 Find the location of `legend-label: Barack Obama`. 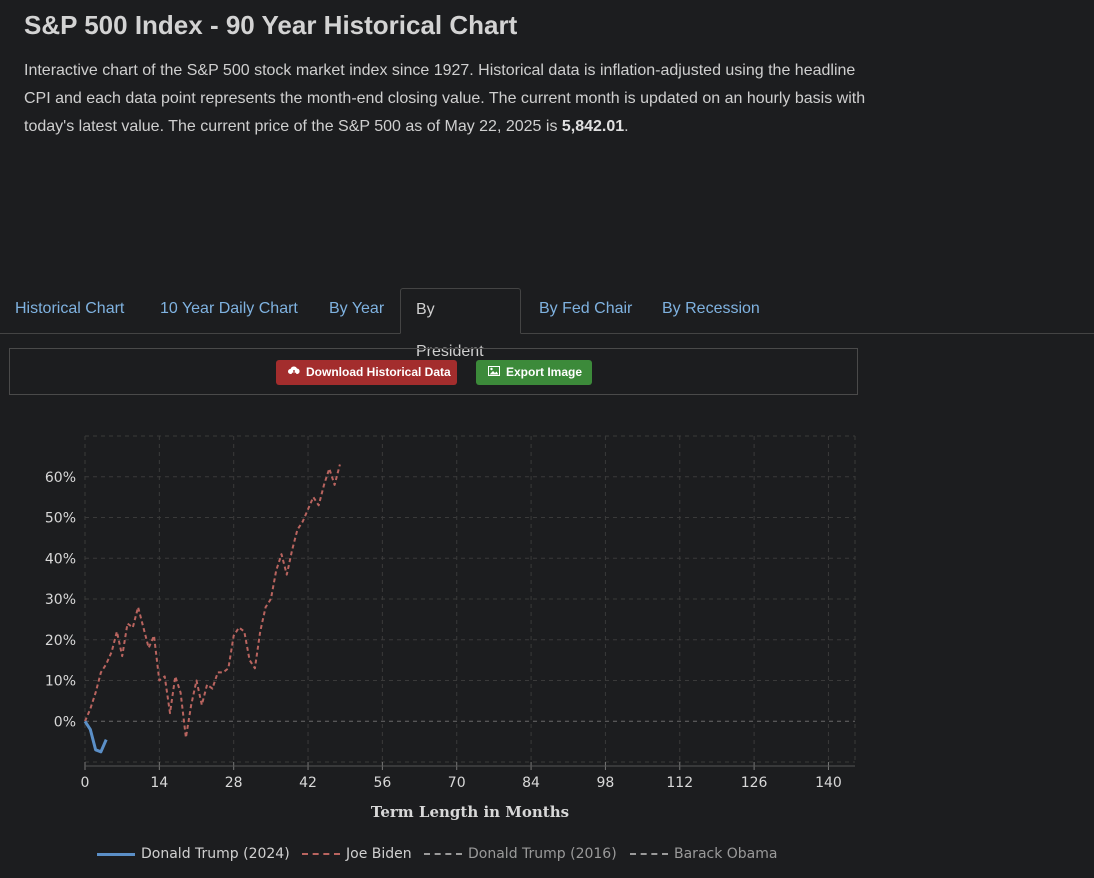

legend-label: Barack Obama is located at coordinates (726, 854).